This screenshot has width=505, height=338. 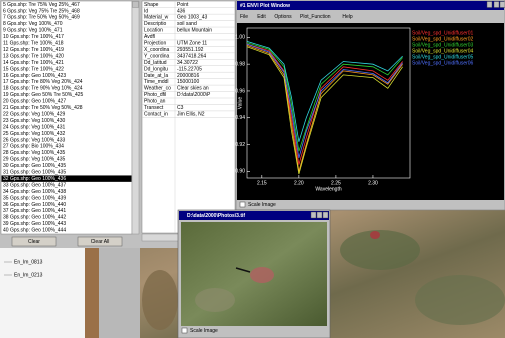 I want to click on scroll-button, so click(x=135, y=4).